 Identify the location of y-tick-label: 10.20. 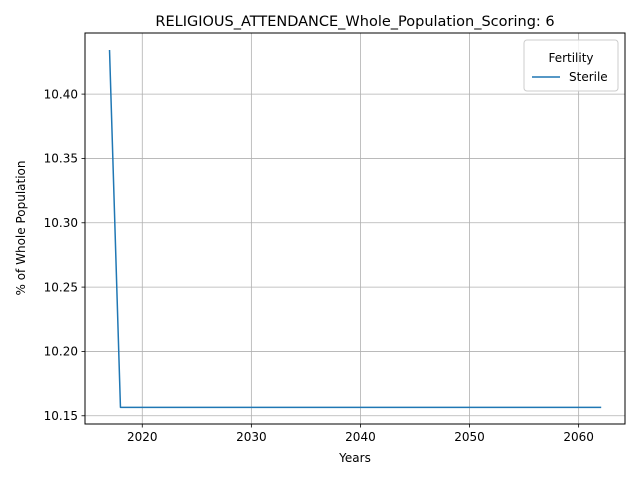
(61, 352).